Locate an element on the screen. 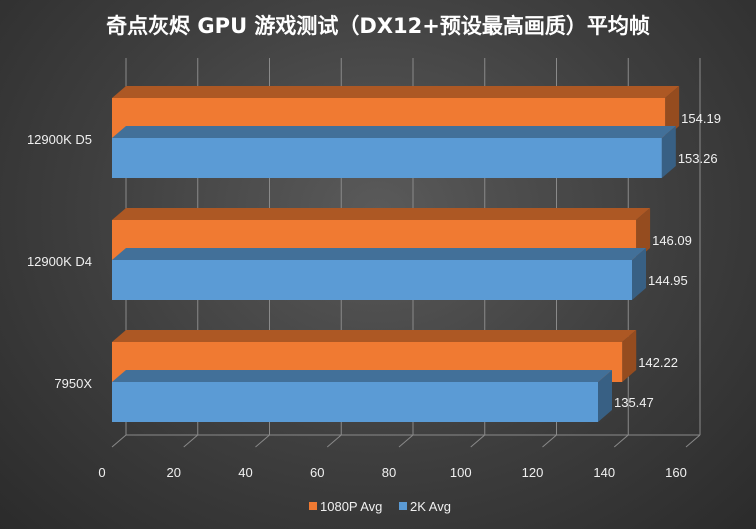  category-labels: 12900K D5 12900K D4 7950X is located at coordinates (59, 261).